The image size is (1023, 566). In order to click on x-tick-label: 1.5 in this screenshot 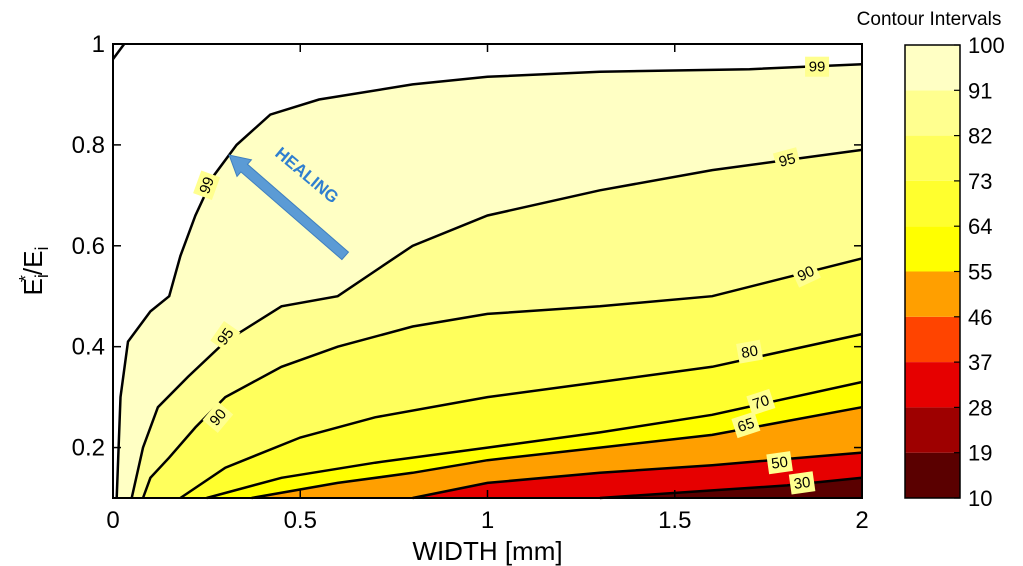, I will do `click(674, 520)`.